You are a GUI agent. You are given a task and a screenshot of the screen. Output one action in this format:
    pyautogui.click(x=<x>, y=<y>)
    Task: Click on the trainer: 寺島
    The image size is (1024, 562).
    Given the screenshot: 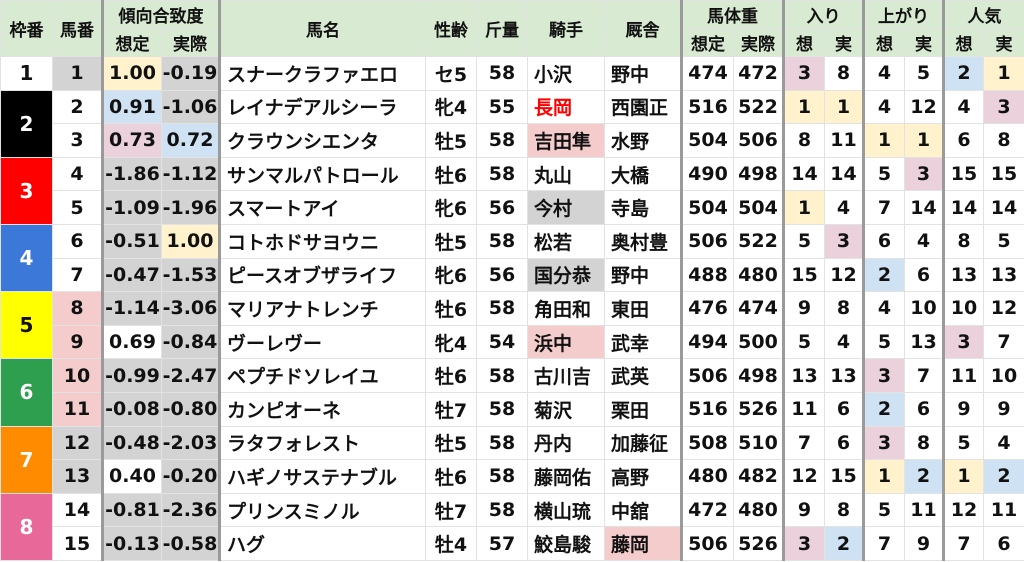 What is the action you would take?
    pyautogui.click(x=643, y=207)
    